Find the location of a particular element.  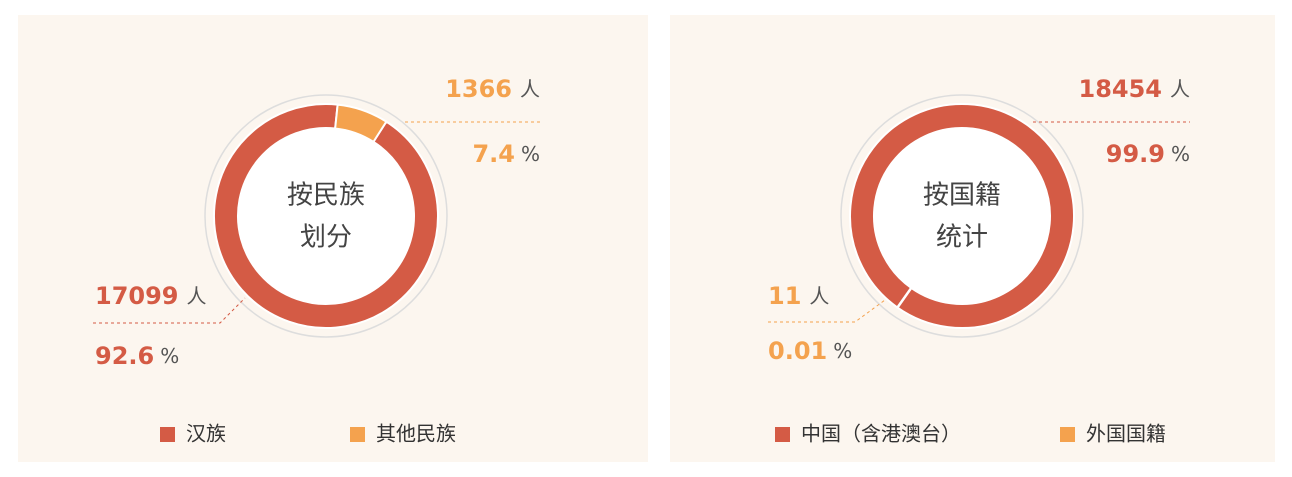

percent-label: 99.9% is located at coordinates (1148, 154).